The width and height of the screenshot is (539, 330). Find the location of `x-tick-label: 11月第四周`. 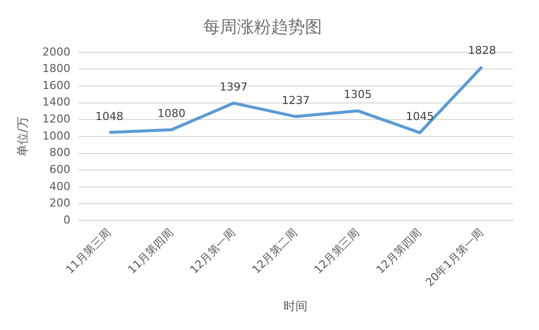

x-tick-label: 11月第四周 is located at coordinates (150, 251).